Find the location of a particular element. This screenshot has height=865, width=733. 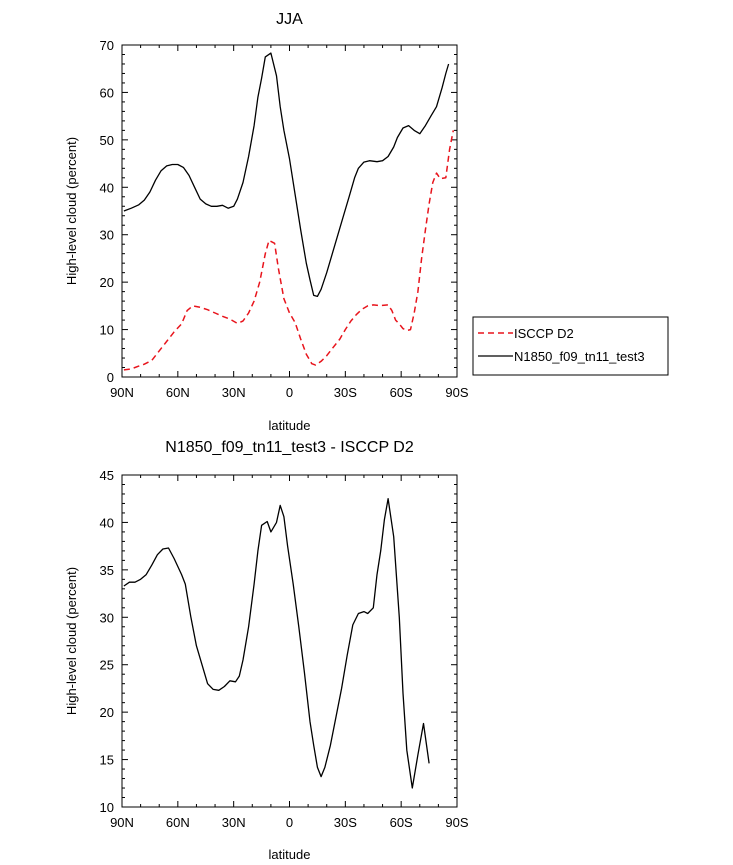

top-y-tick-label: 70 is located at coordinates (107, 45).